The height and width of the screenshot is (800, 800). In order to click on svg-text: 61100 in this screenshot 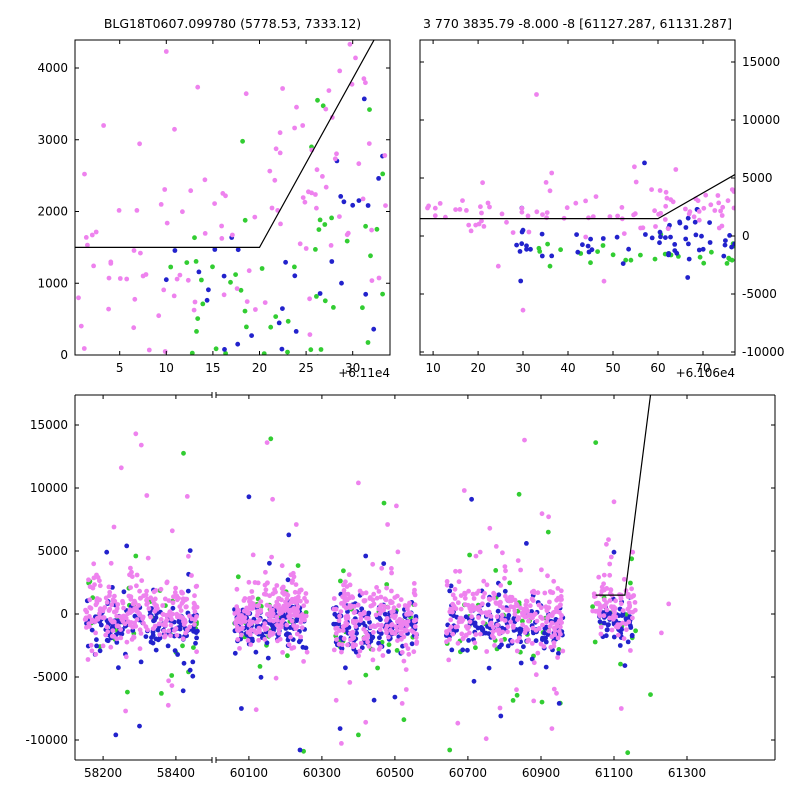, I will do `click(614, 773)`.